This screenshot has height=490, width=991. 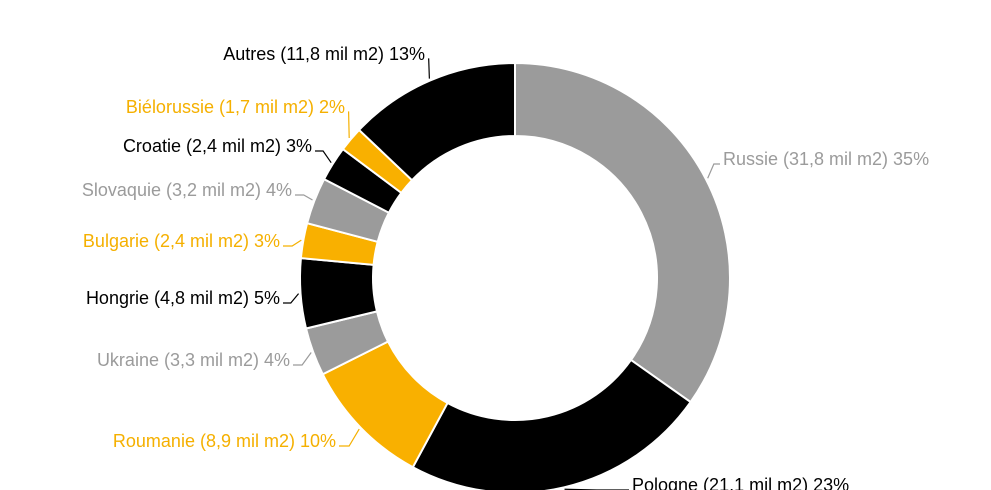 What do you see at coordinates (324, 54) in the screenshot?
I see `slice-label: Autres (11,8 mil m2) 13%` at bounding box center [324, 54].